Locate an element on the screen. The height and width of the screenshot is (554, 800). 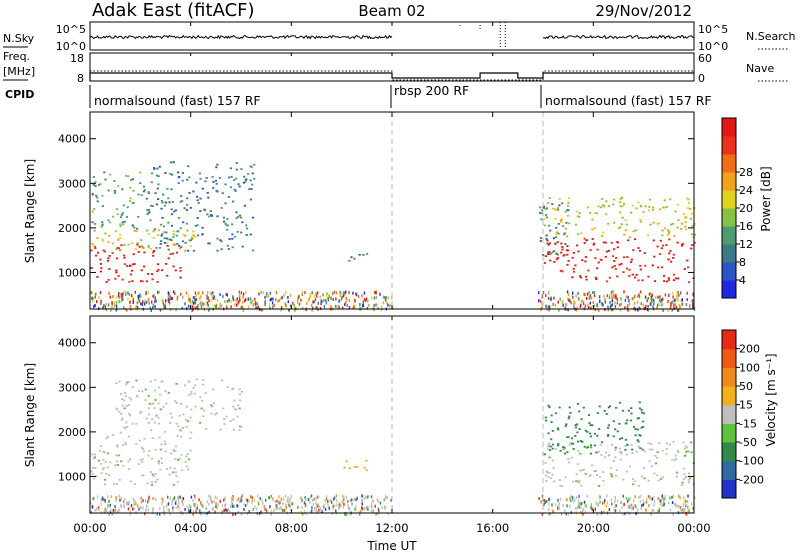
power-colorbar-label: Power [dB] is located at coordinates (766, 198).